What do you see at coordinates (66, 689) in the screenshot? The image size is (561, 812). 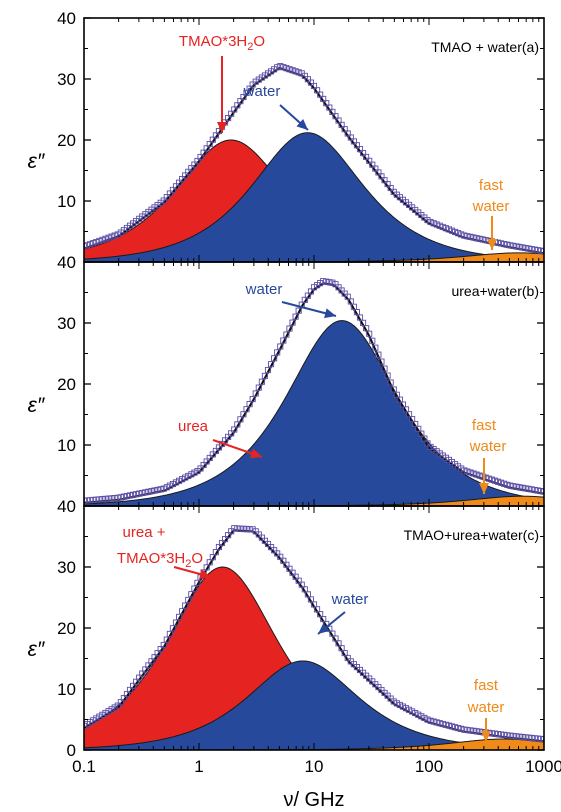 I see `y-tick-label: 10` at bounding box center [66, 689].